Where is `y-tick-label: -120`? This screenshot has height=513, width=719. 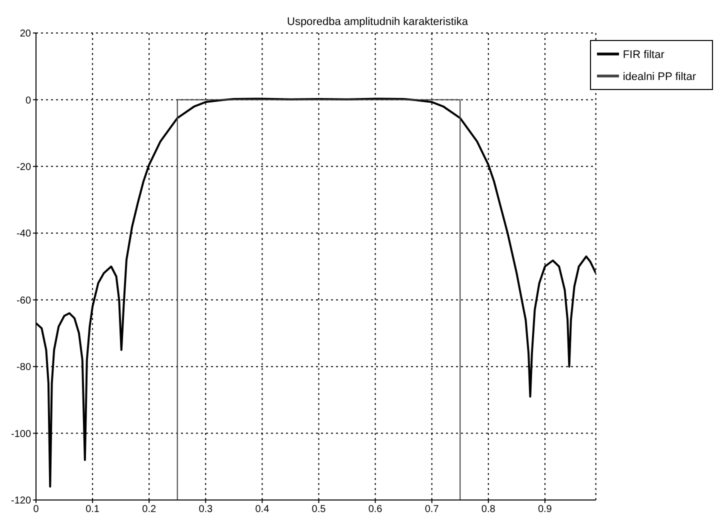 y-tick-label: -120 is located at coordinates (21, 501).